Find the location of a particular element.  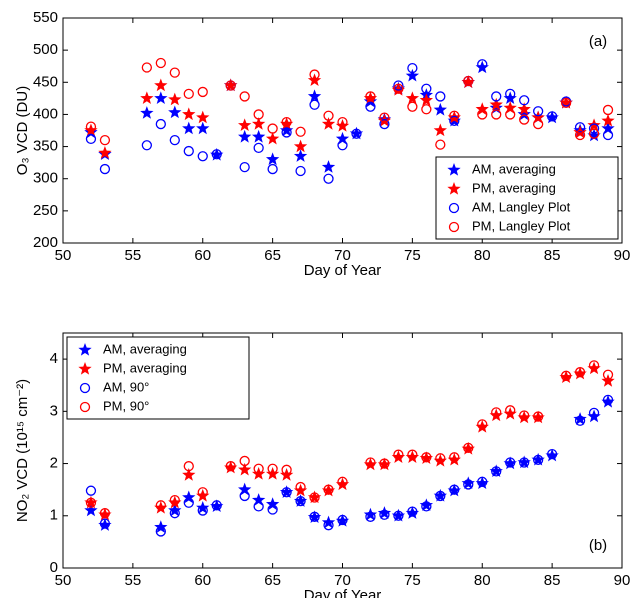

x-axis-label: Day of Year is located at coordinates (343, 592).